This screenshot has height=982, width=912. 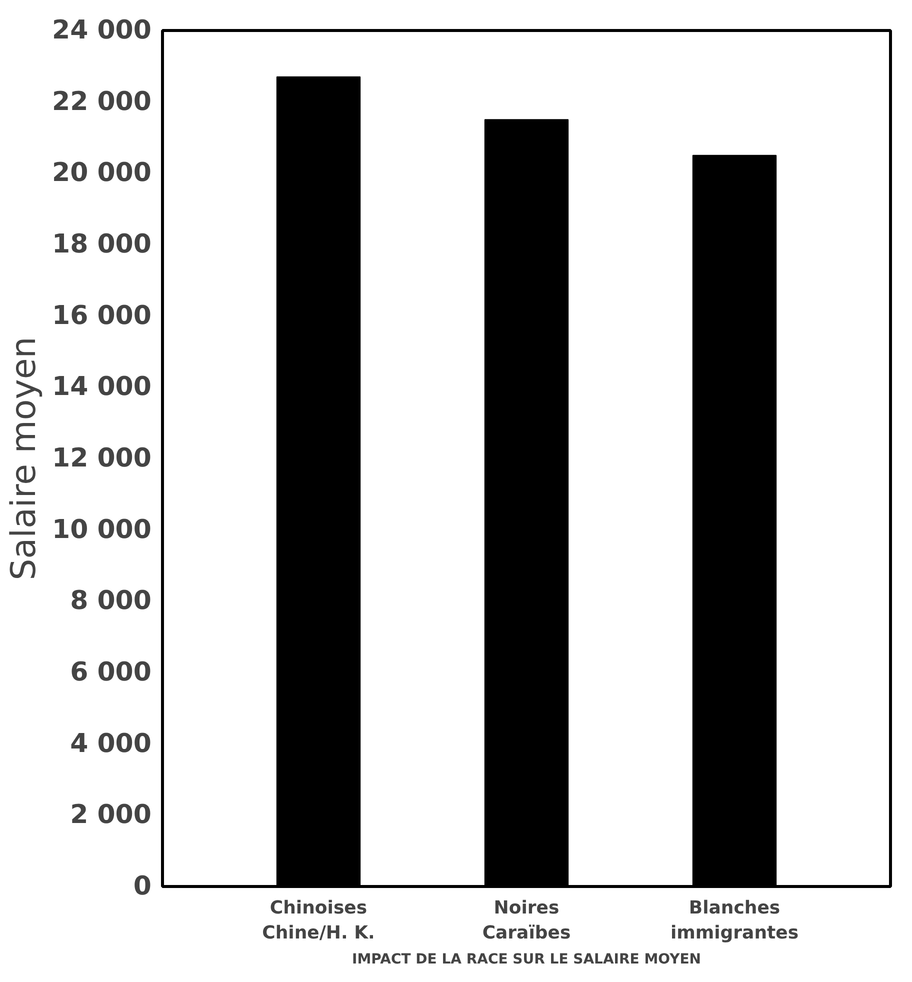 What do you see at coordinates (102, 459) in the screenshot?
I see `y-tick-label: 12 000` at bounding box center [102, 459].